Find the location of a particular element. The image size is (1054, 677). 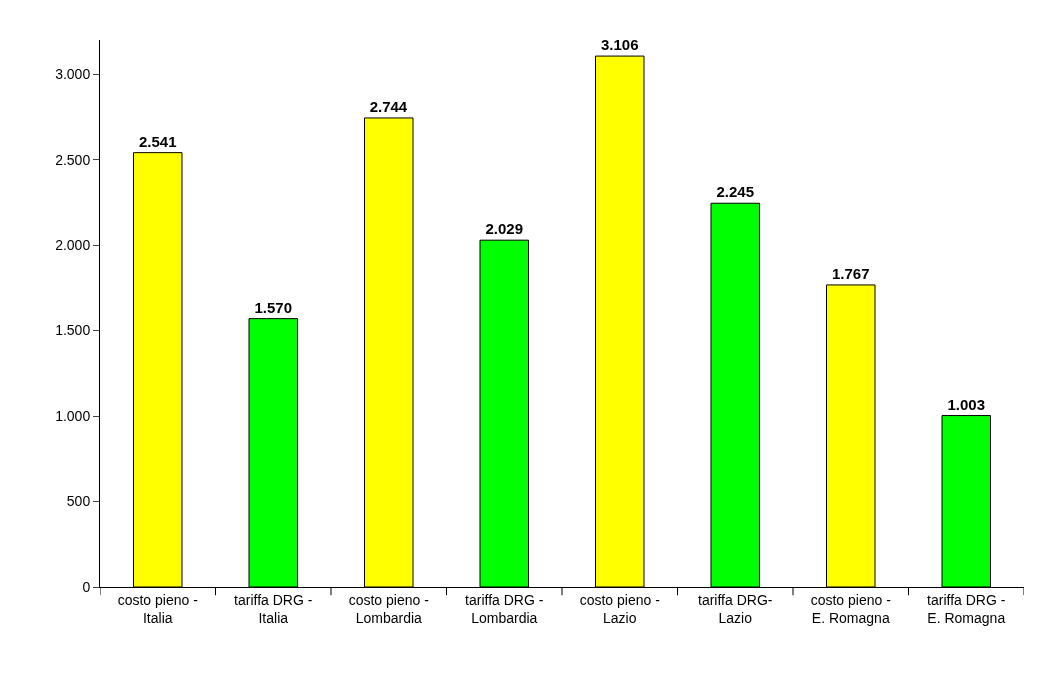

y-tick-label: 3.000 is located at coordinates (73, 74).